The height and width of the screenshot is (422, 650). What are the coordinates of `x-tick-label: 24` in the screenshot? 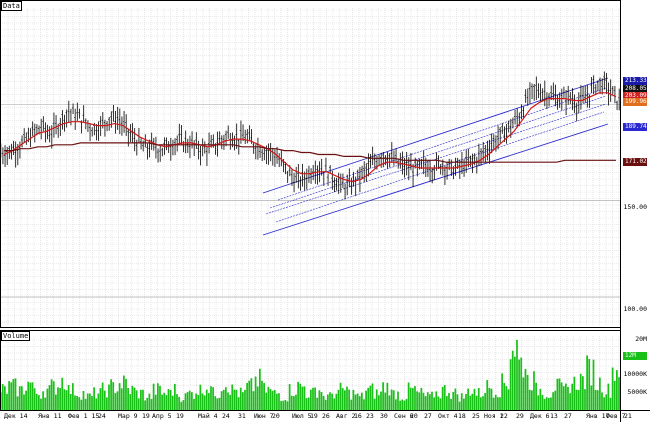 It's located at (102, 416).